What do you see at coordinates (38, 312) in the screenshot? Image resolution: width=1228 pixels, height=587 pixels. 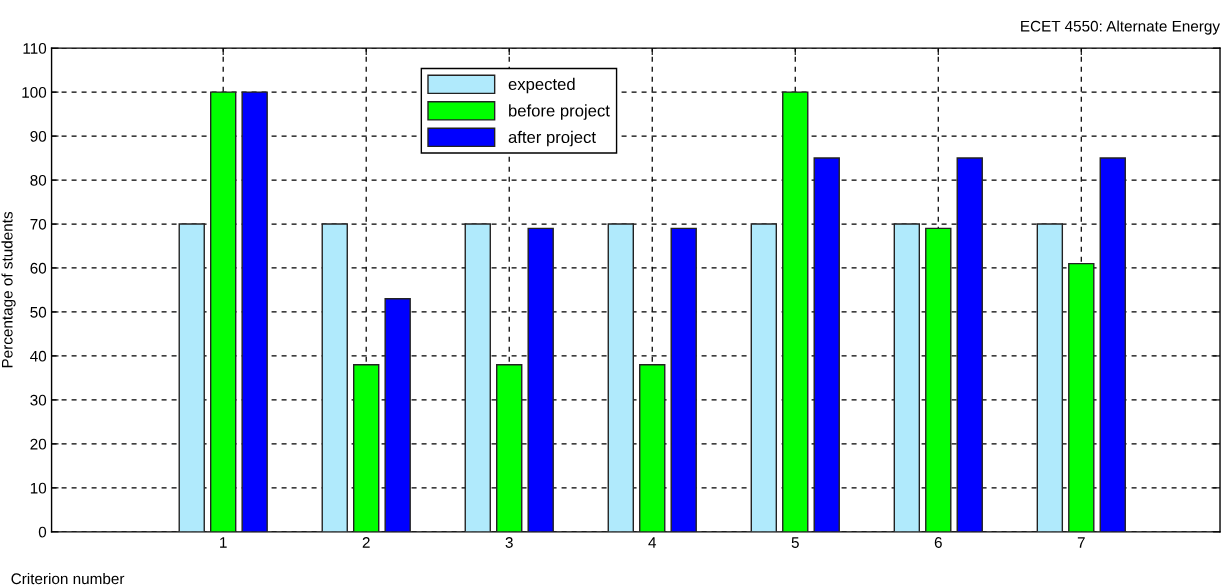 I see `y-tick-label: 50` at bounding box center [38, 312].